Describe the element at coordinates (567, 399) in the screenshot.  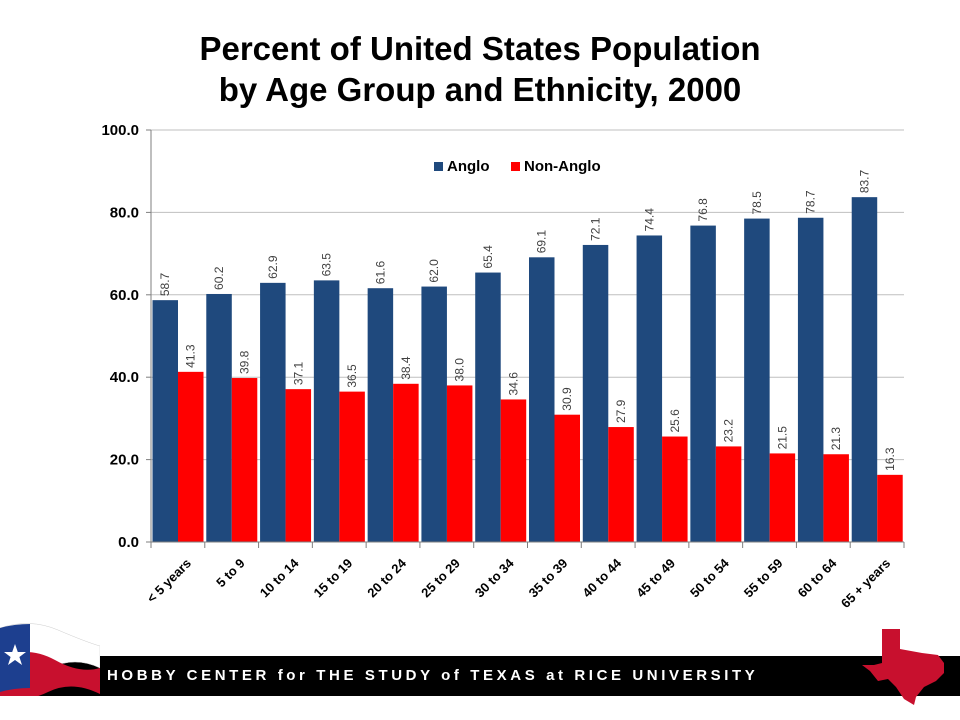
I see `data-label: 30.9` at that location.